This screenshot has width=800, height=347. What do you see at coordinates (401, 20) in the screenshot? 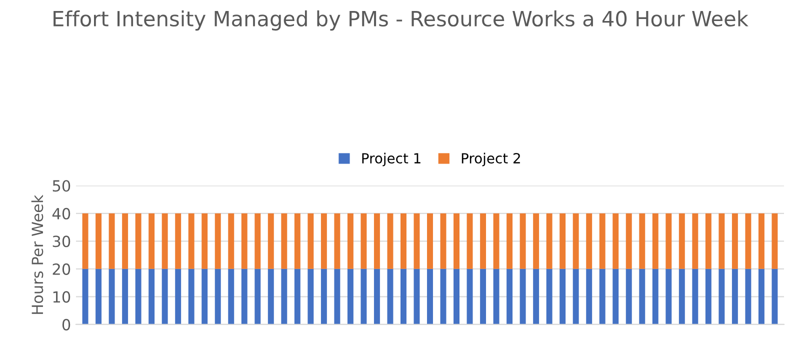
I see `chart-title: Effort Intensity Managed by PMs - Resource Works a 40 Hour Week` at bounding box center [401, 20].